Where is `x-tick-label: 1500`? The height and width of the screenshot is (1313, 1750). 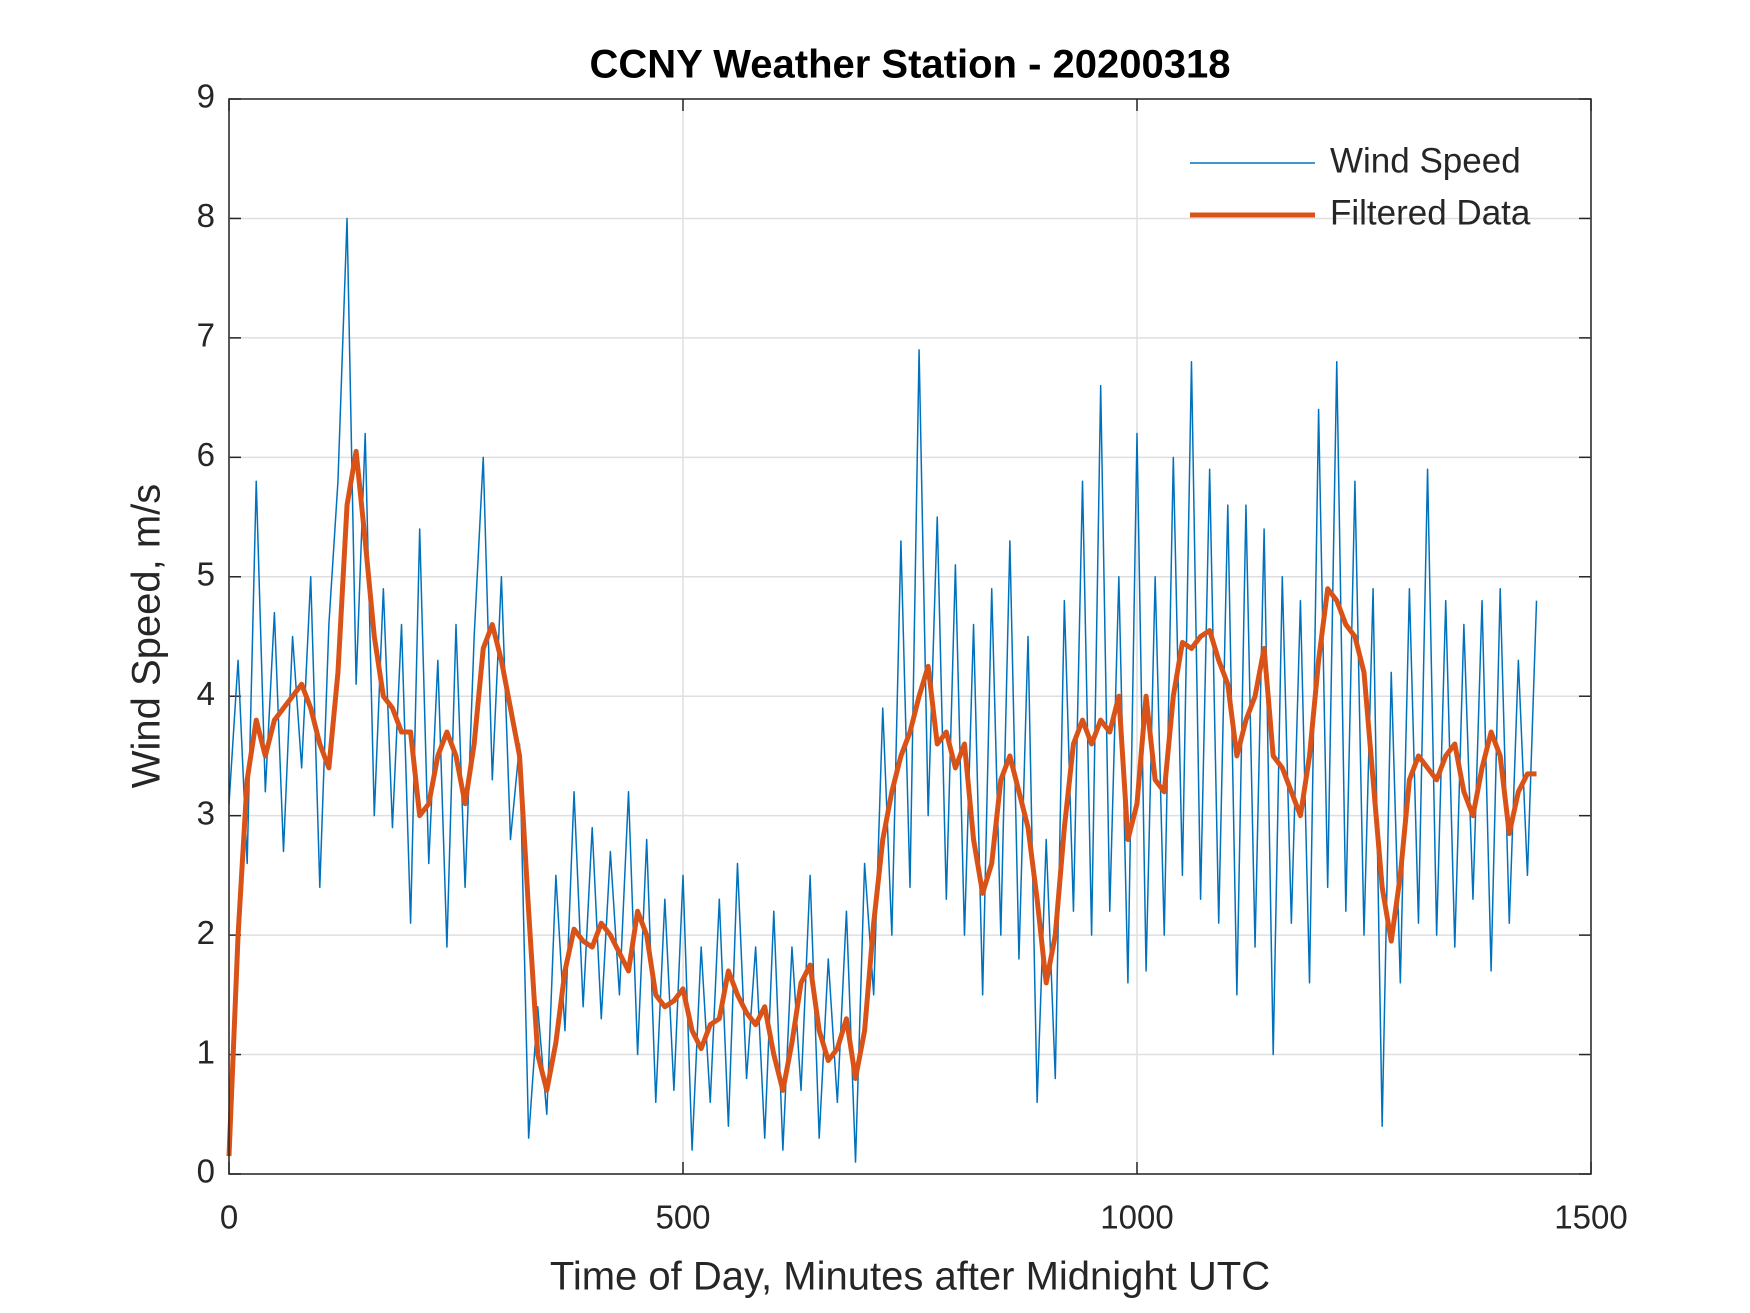 x-tick-label: 1500 is located at coordinates (1590, 1217).